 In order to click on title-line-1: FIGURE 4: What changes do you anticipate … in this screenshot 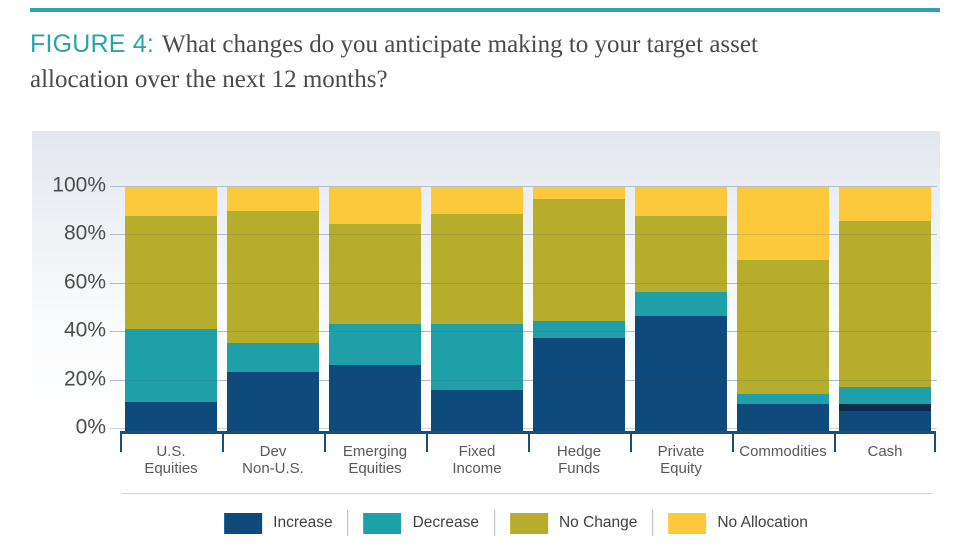, I will do `click(470, 44)`.